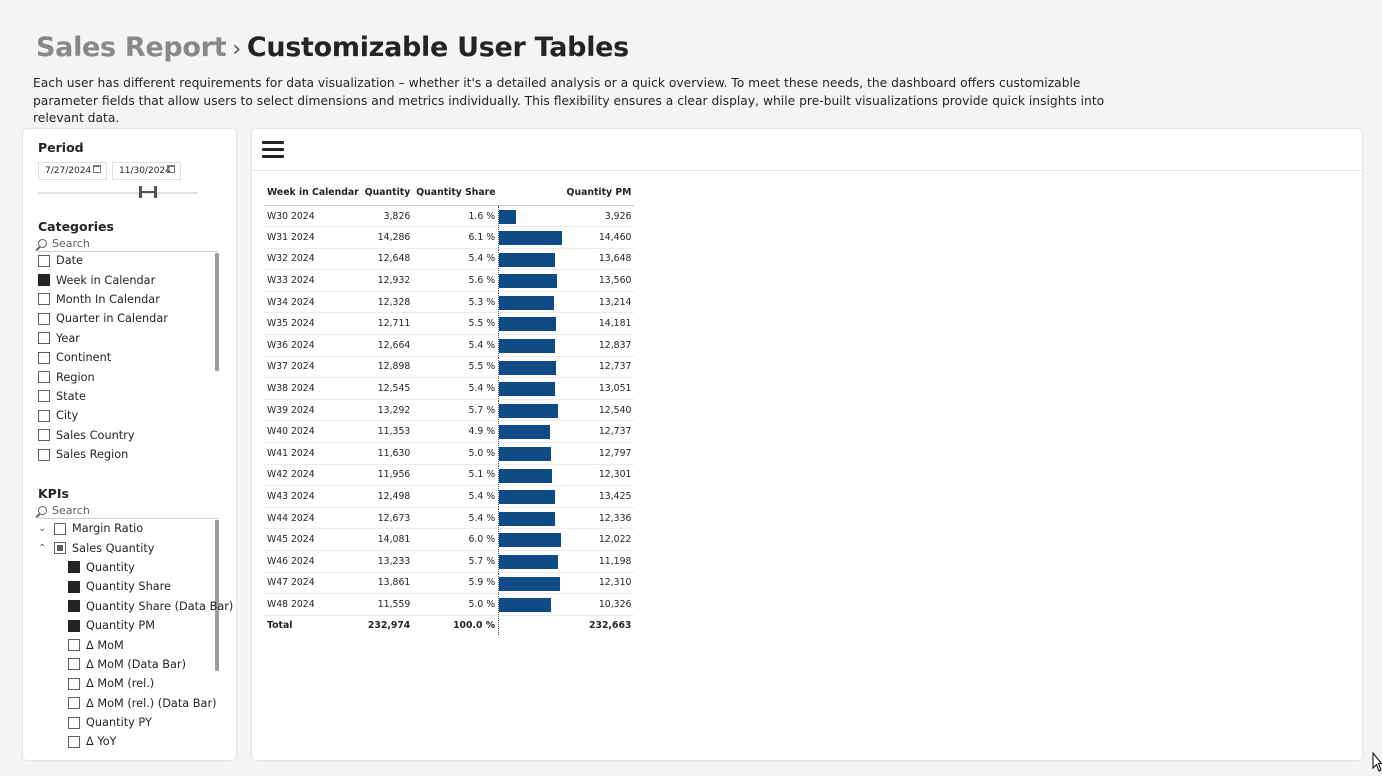 The image size is (1382, 776). What do you see at coordinates (125, 664) in the screenshot?
I see `kpi-item: Δ MoM (Data Bar)` at bounding box center [125, 664].